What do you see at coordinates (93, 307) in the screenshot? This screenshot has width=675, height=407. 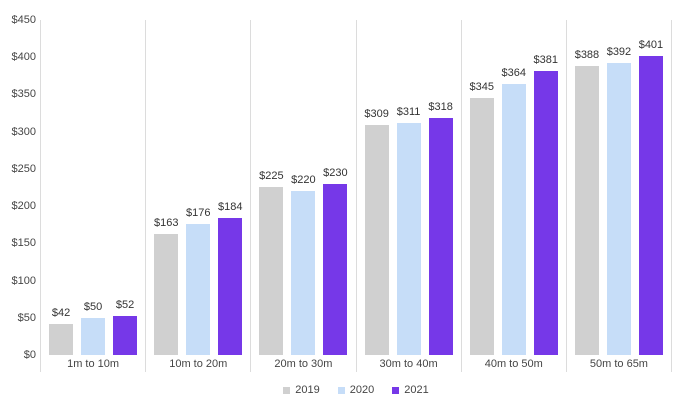 I see `bar-value-label: $50` at bounding box center [93, 307].